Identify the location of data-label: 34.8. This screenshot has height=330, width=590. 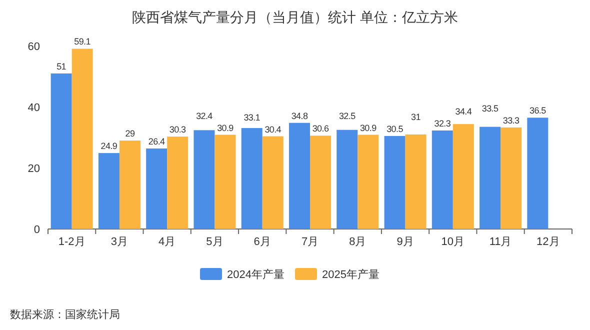
(299, 115).